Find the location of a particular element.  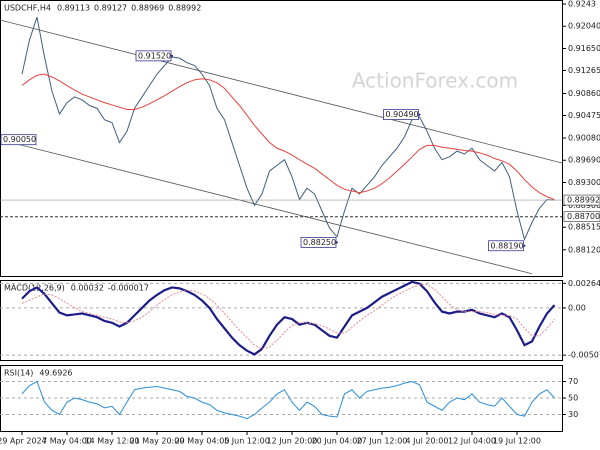

annotation-label: 0.91520 is located at coordinates (154, 55).